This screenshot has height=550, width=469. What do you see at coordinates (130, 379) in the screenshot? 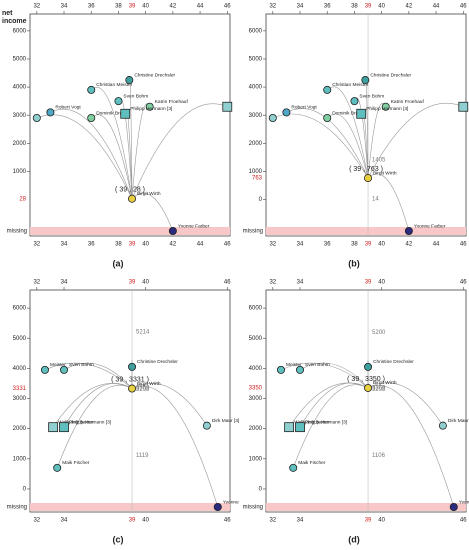
I see `coordinate-label: ( 39 , 3331 )` at bounding box center [130, 379].